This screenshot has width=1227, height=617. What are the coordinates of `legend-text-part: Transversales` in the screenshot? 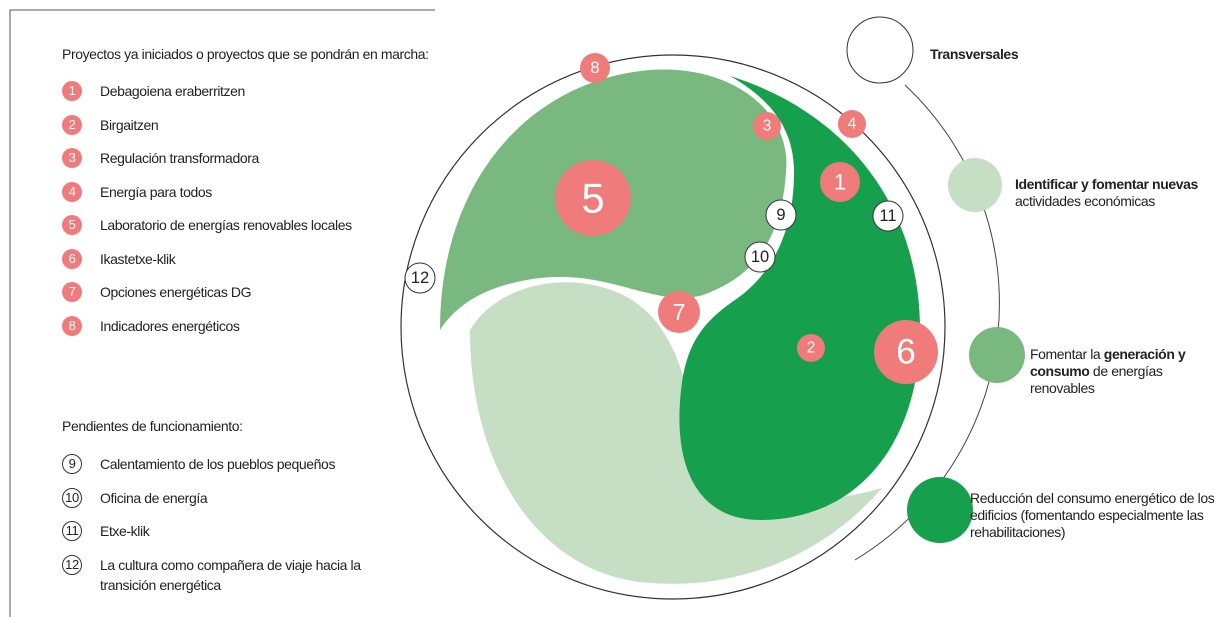 It's located at (974, 54).